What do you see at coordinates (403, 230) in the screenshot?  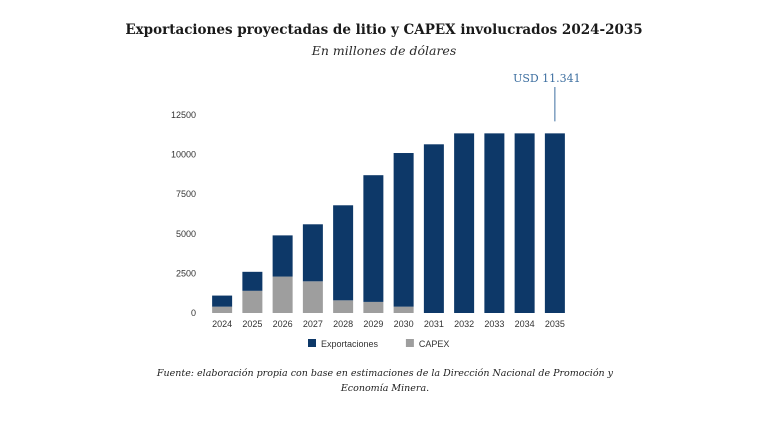 I see `bar-exportaciones-2030` at bounding box center [403, 230].